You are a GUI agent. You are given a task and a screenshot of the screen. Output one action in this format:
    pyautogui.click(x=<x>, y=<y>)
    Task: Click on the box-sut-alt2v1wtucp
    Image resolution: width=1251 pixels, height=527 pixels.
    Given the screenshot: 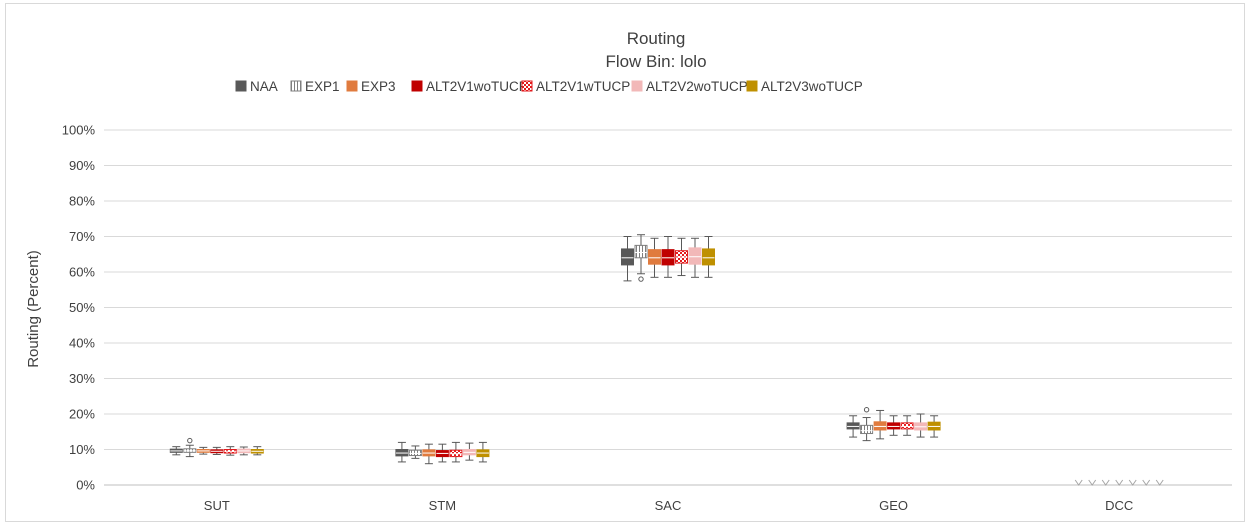 What is the action you would take?
    pyautogui.click(x=230, y=451)
    